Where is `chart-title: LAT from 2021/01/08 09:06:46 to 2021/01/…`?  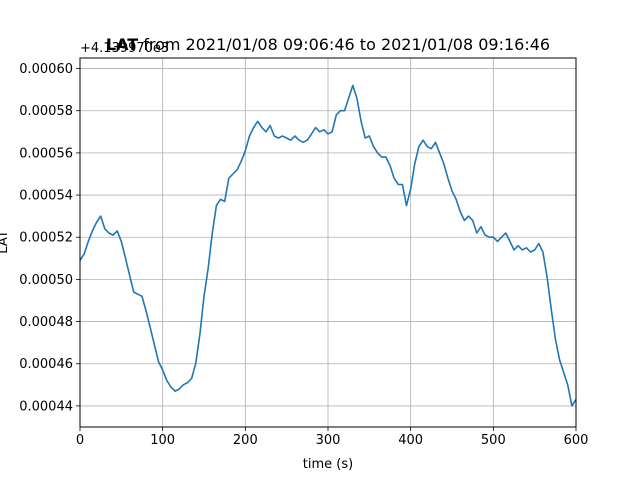
chart-title: LAT from 2021/01/08 09:06:46 to 2021/01/… is located at coordinates (328, 44).